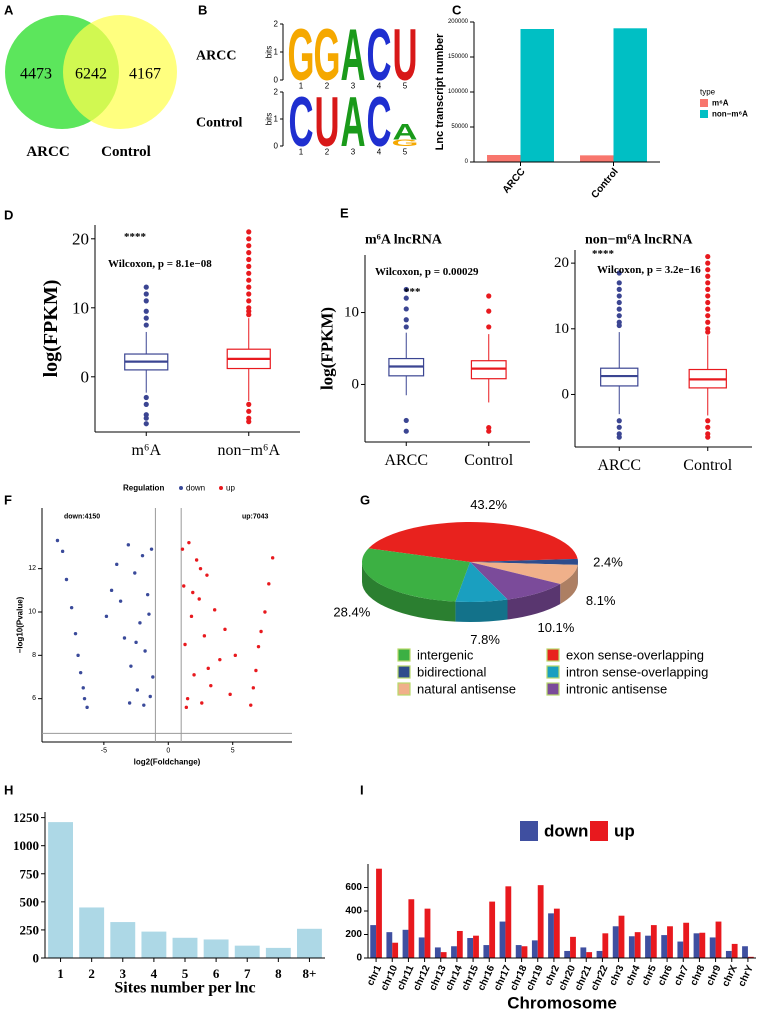 The width and height of the screenshot is (764, 1015). What do you see at coordinates (8, 215) in the screenshot?
I see `panel-label: D` at bounding box center [8, 215].